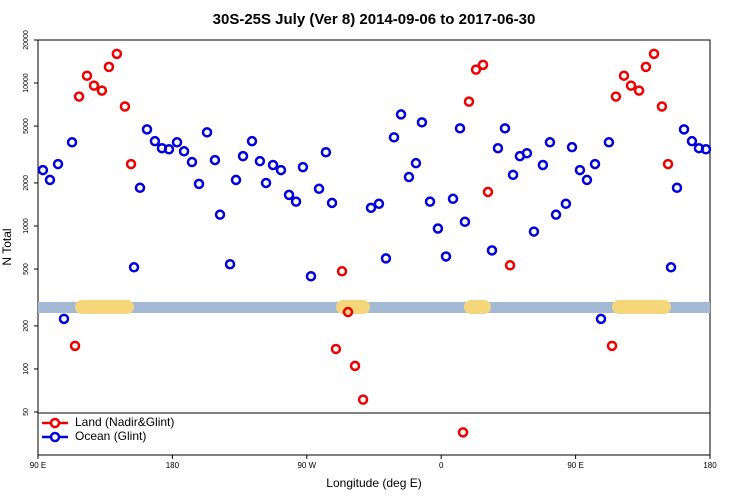  I want to click on y-tick-label: 50, so click(26, 412).